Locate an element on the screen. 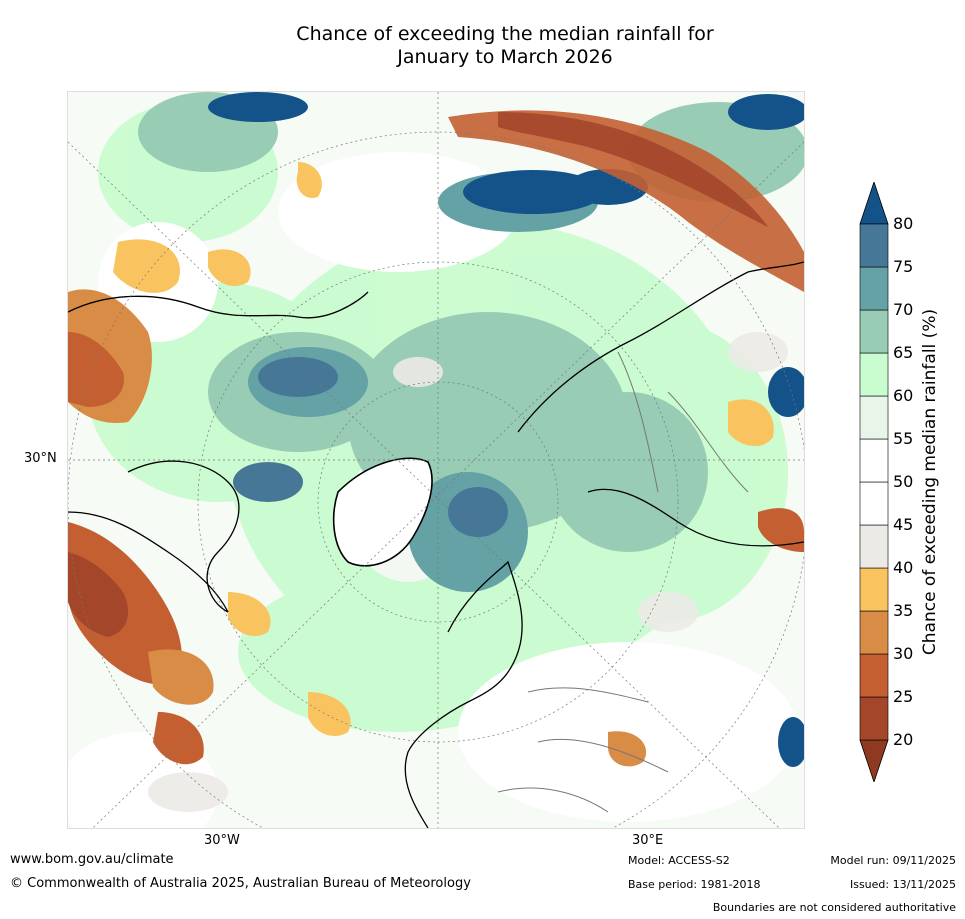 This screenshot has height=919, width=965. colorbar-tick-60: 60 is located at coordinates (903, 395).